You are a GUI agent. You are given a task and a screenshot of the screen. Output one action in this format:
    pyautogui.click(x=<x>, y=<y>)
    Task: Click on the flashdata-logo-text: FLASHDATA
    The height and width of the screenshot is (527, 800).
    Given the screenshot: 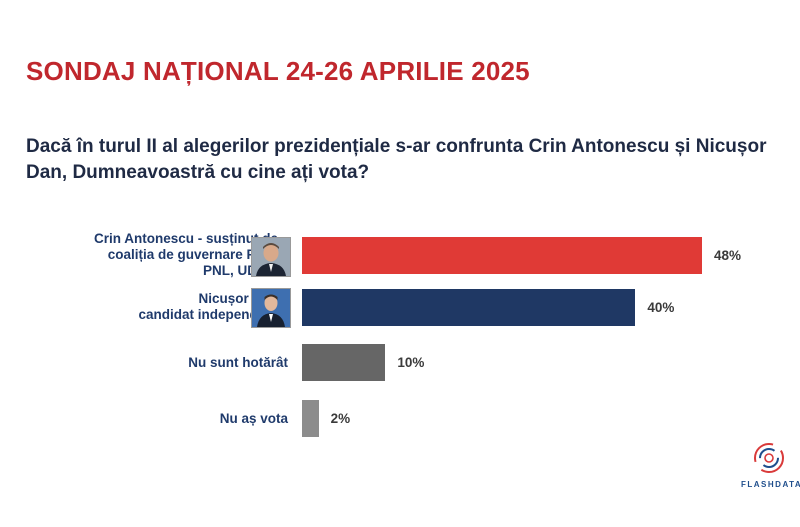 What is the action you would take?
    pyautogui.click(x=770, y=484)
    